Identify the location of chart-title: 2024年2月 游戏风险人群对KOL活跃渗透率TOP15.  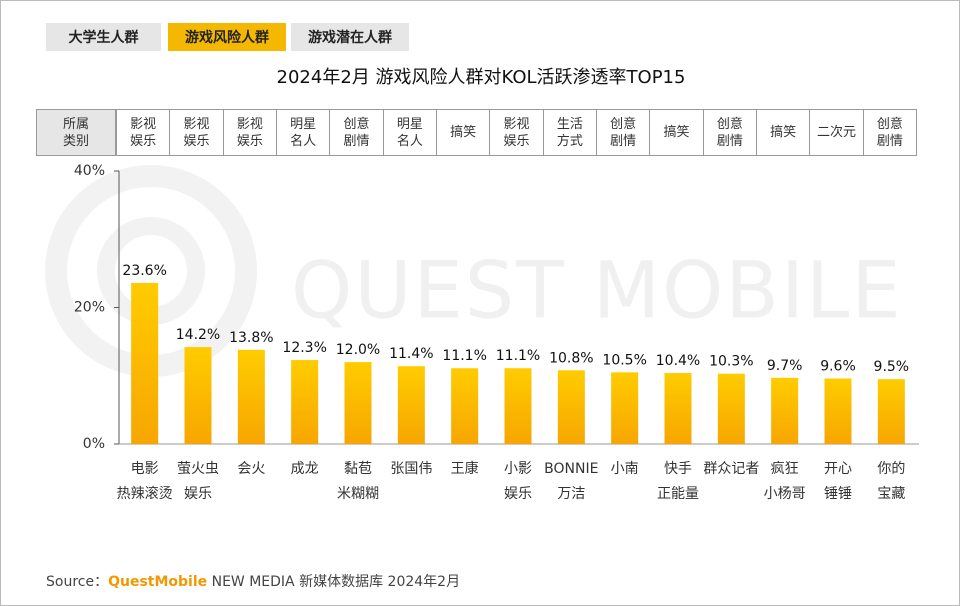
(481, 77).